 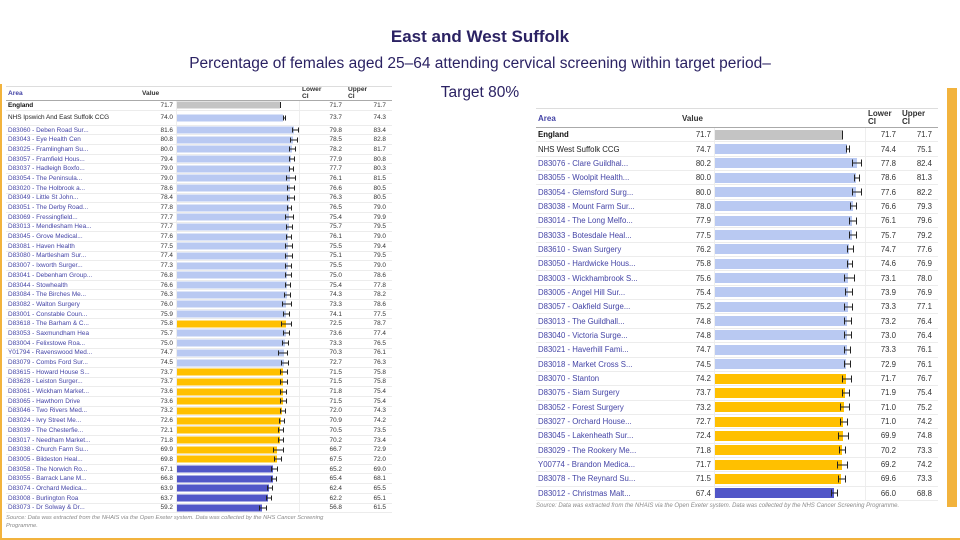 I want to click on value-cell: 77.6, so click(x=166, y=237).